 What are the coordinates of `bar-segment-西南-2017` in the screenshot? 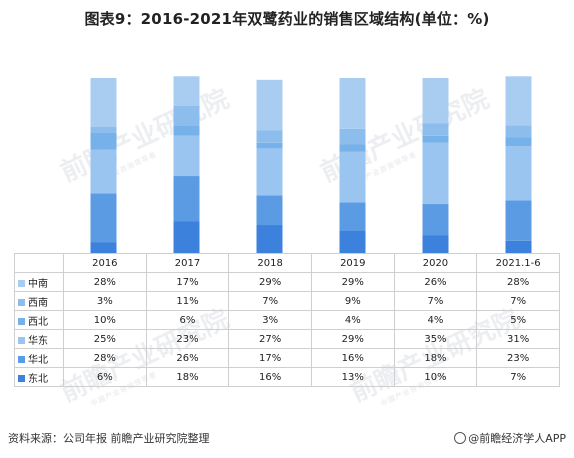 It's located at (186, 116).